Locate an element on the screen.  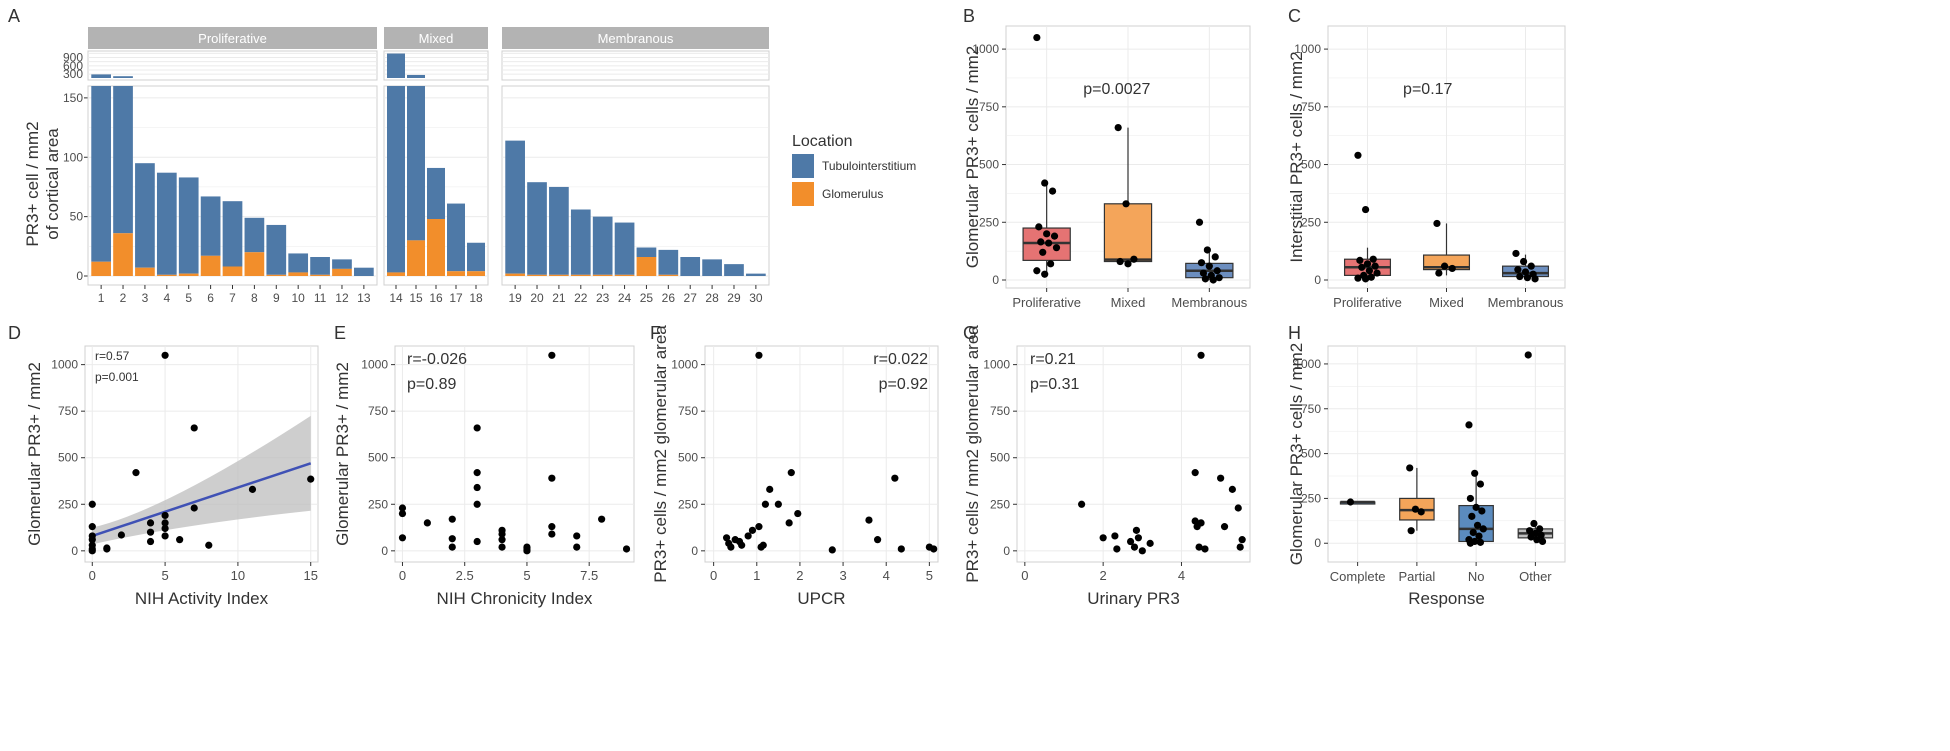
facet-mixed: Mixed 14 15 16 17 18 is located at coordinates (436, 166).